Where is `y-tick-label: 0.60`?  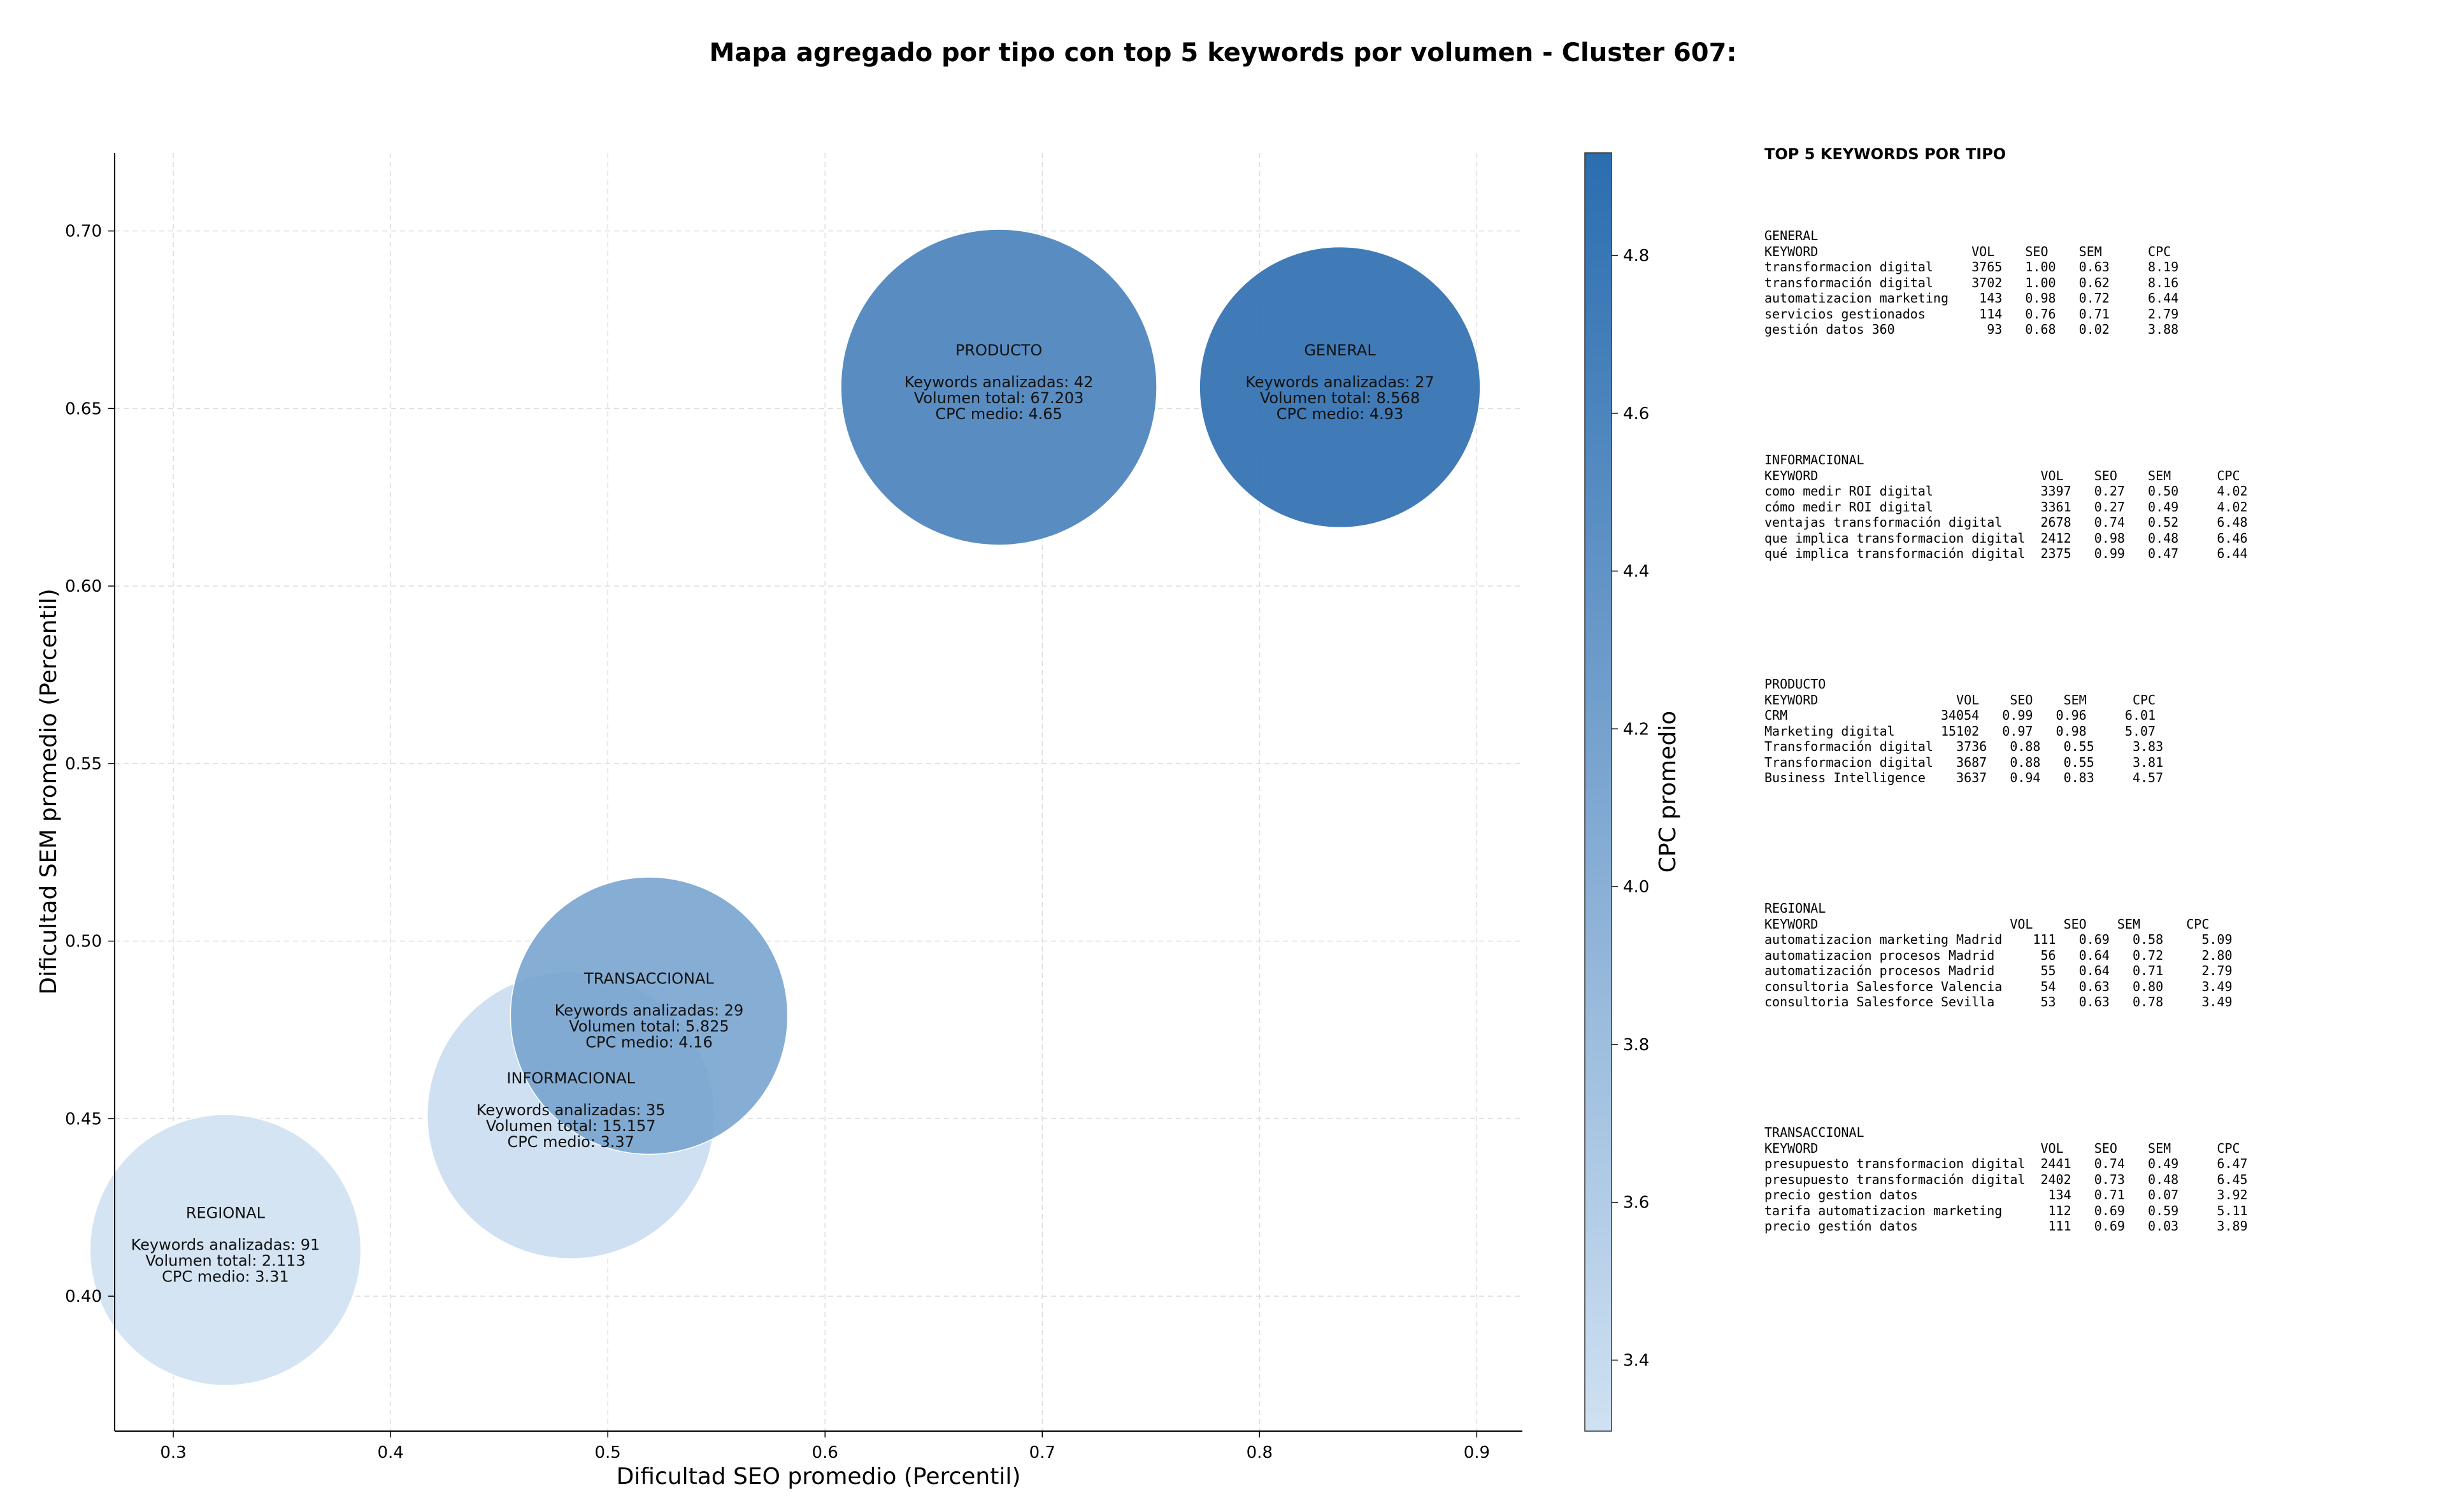 y-tick-label: 0.60 is located at coordinates (84, 586).